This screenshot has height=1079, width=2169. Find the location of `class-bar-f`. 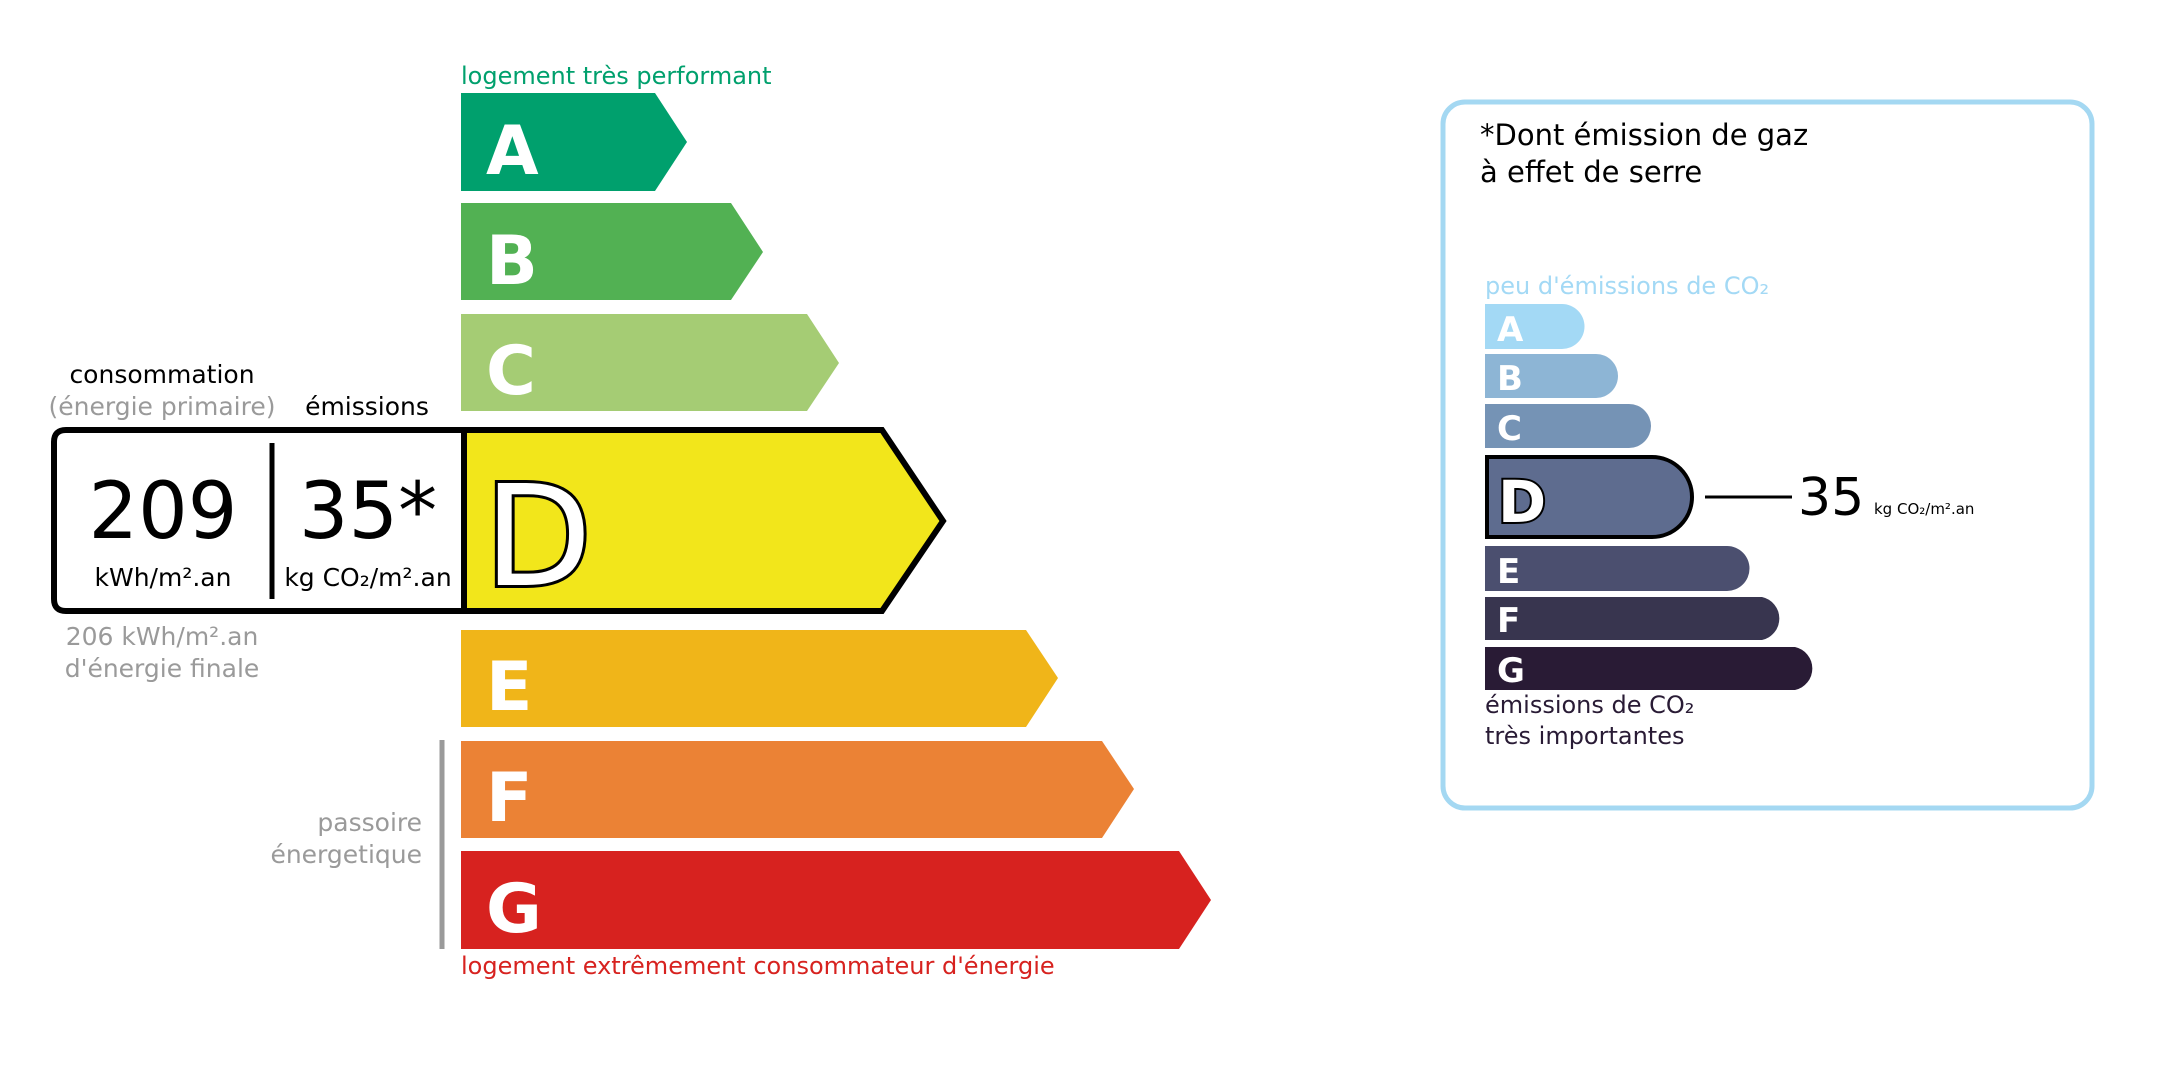

class-bar-f is located at coordinates (797, 789).